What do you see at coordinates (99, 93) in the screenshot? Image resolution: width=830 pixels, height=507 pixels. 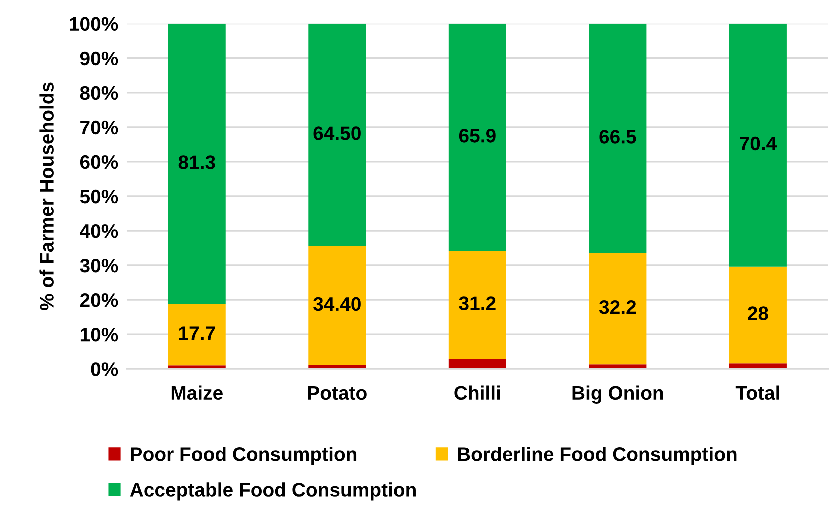 I see `y-tick-label: 80%` at bounding box center [99, 93].